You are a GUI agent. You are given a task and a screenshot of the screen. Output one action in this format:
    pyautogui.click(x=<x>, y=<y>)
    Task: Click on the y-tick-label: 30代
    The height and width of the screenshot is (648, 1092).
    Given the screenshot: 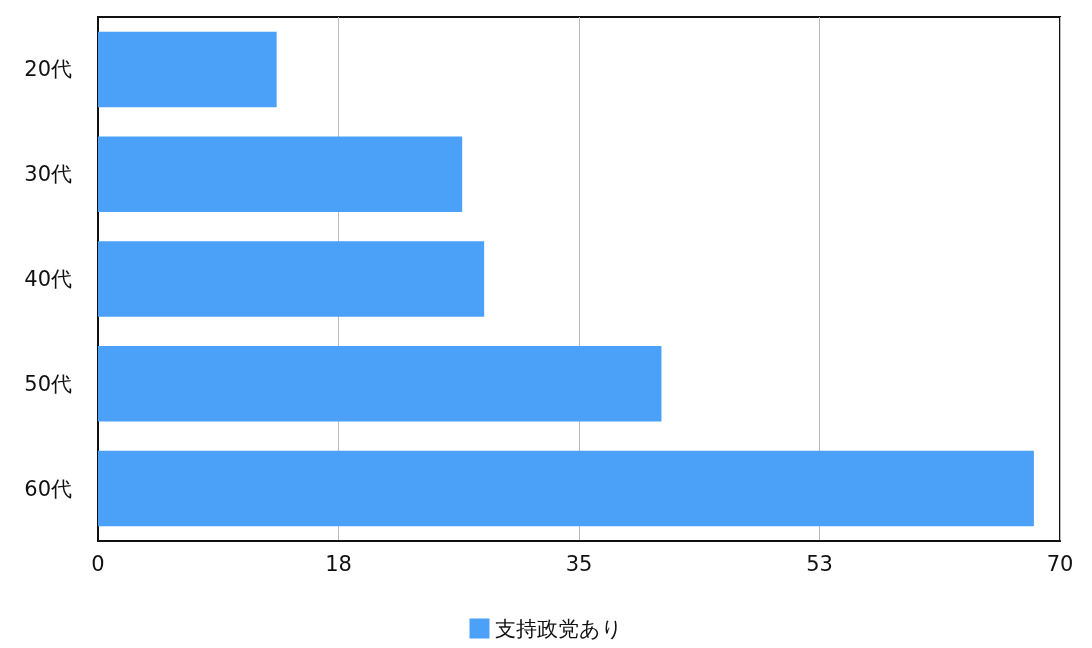 What is the action you would take?
    pyautogui.click(x=48, y=174)
    